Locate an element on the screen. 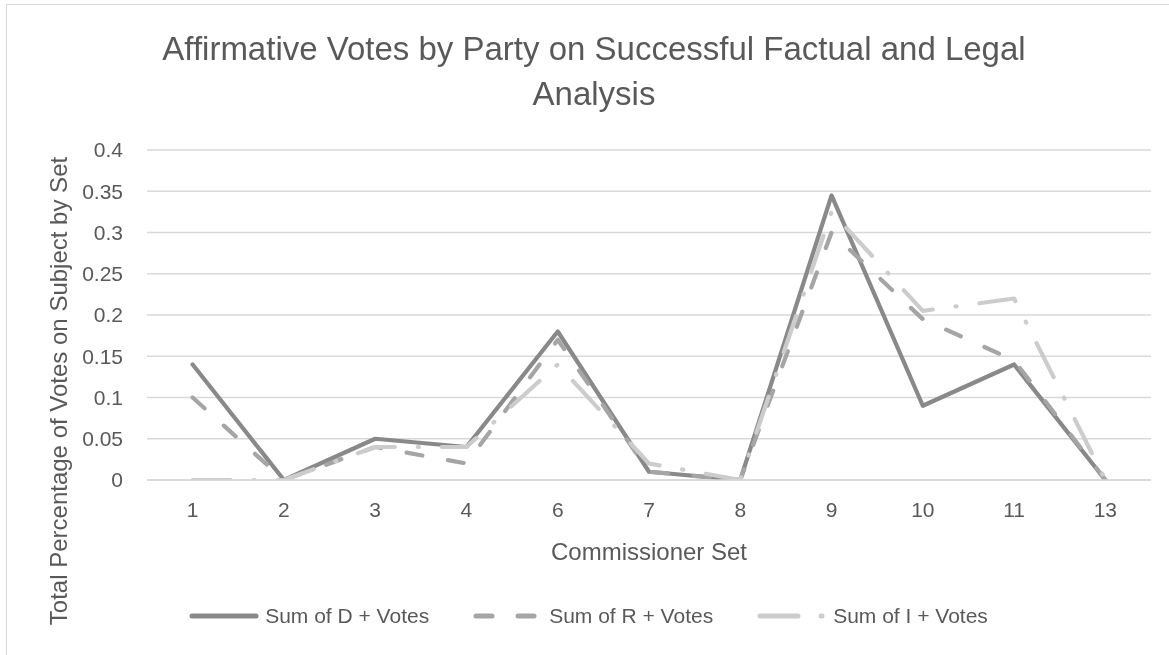 This screenshot has height=655, width=1169. x-tick-label: 11 is located at coordinates (1014, 509).